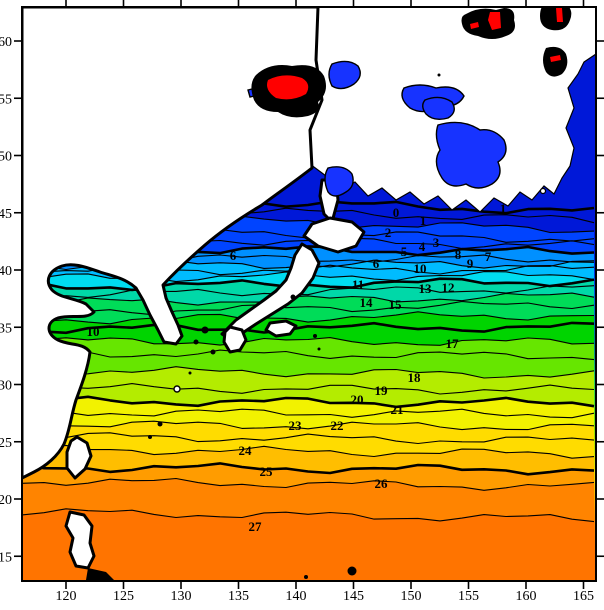  What do you see at coordinates (325, 596) in the screenshot?
I see `x-axis-tick-labels: 120 125 130 135 140 145 150 155 160 165` at bounding box center [325, 596].